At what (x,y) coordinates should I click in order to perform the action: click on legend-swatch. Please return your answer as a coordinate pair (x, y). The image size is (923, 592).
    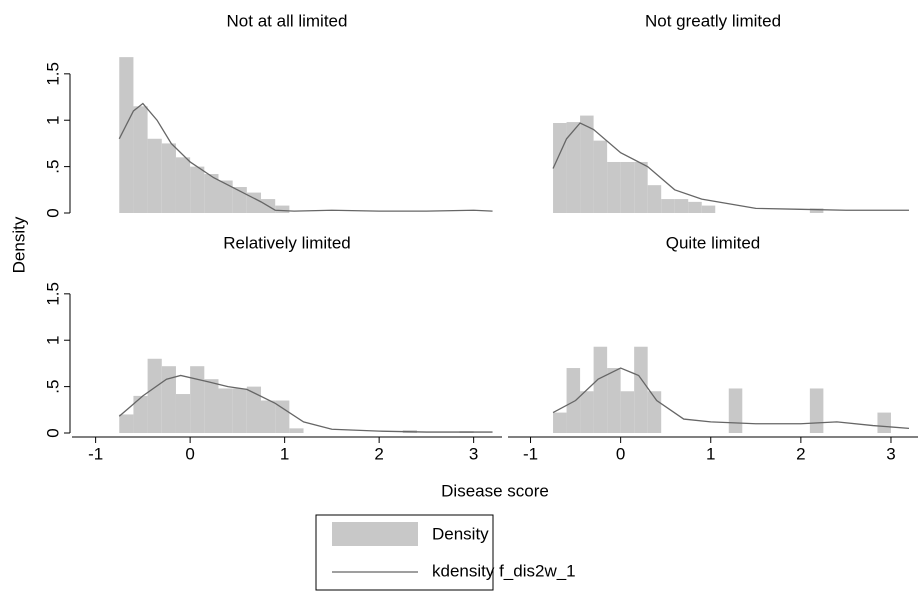
    Looking at the image, I should click on (375, 534).